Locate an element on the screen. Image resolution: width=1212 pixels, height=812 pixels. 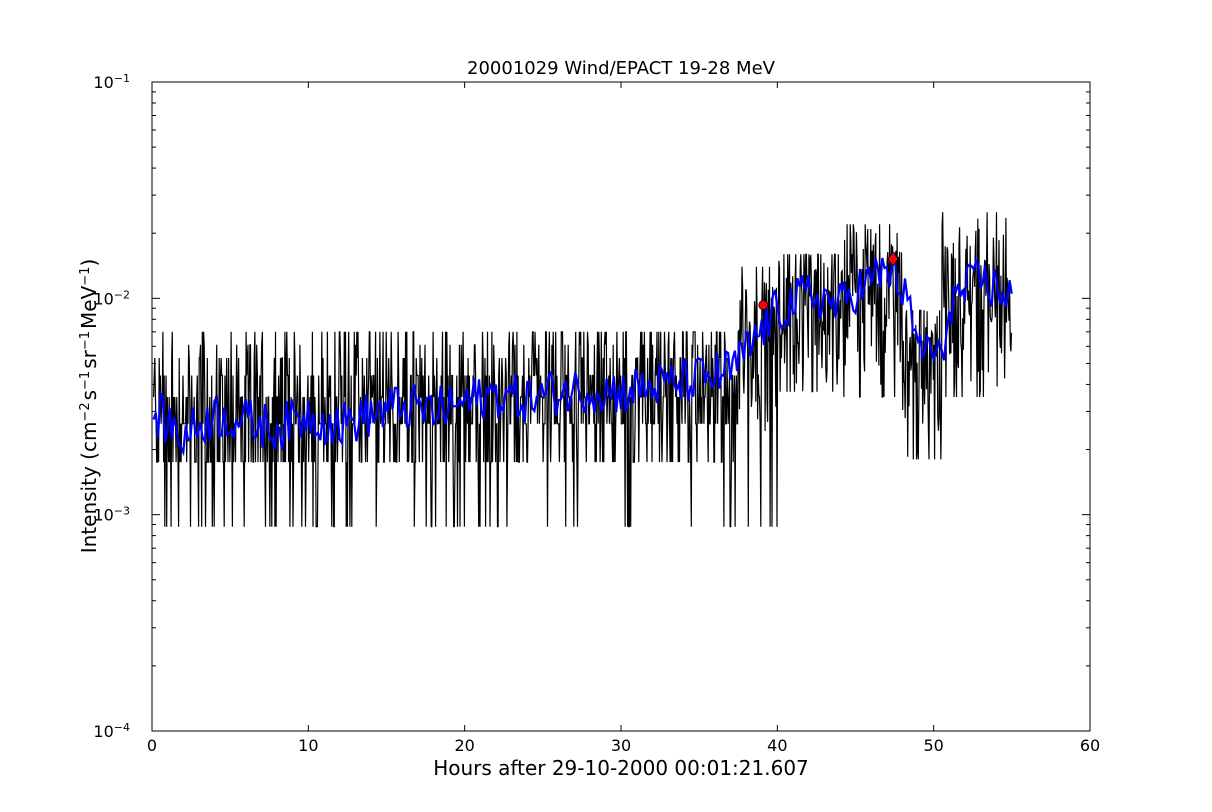
x-tick-label: 60 is located at coordinates (1090, 745).